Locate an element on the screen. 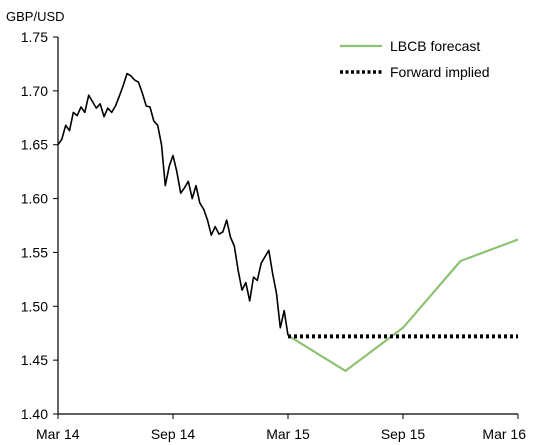 Image resolution: width=546 pixels, height=445 pixels. legend-label: Forward implied is located at coordinates (440, 72).